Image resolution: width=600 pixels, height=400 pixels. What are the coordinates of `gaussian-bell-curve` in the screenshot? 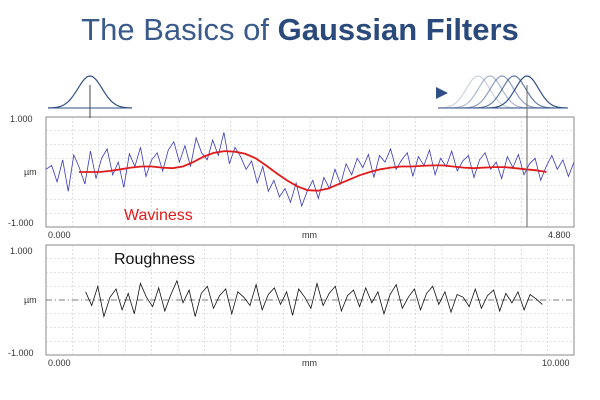 It's located at (90, 92).